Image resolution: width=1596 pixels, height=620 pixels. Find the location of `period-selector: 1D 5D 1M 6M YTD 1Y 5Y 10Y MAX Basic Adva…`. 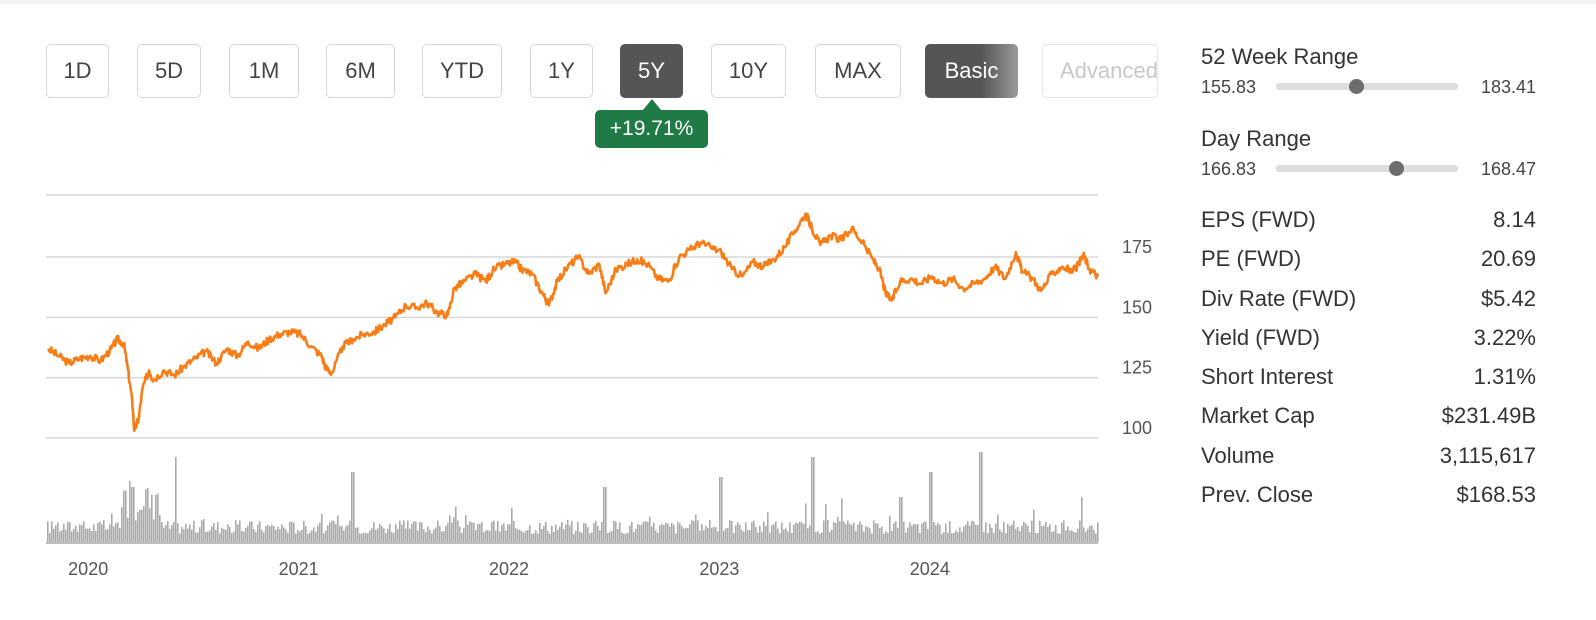

period-selector: 1D 5D 1M 6M YTD 1Y 5Y 10Y MAX Basic Adva… is located at coordinates (602, 72).